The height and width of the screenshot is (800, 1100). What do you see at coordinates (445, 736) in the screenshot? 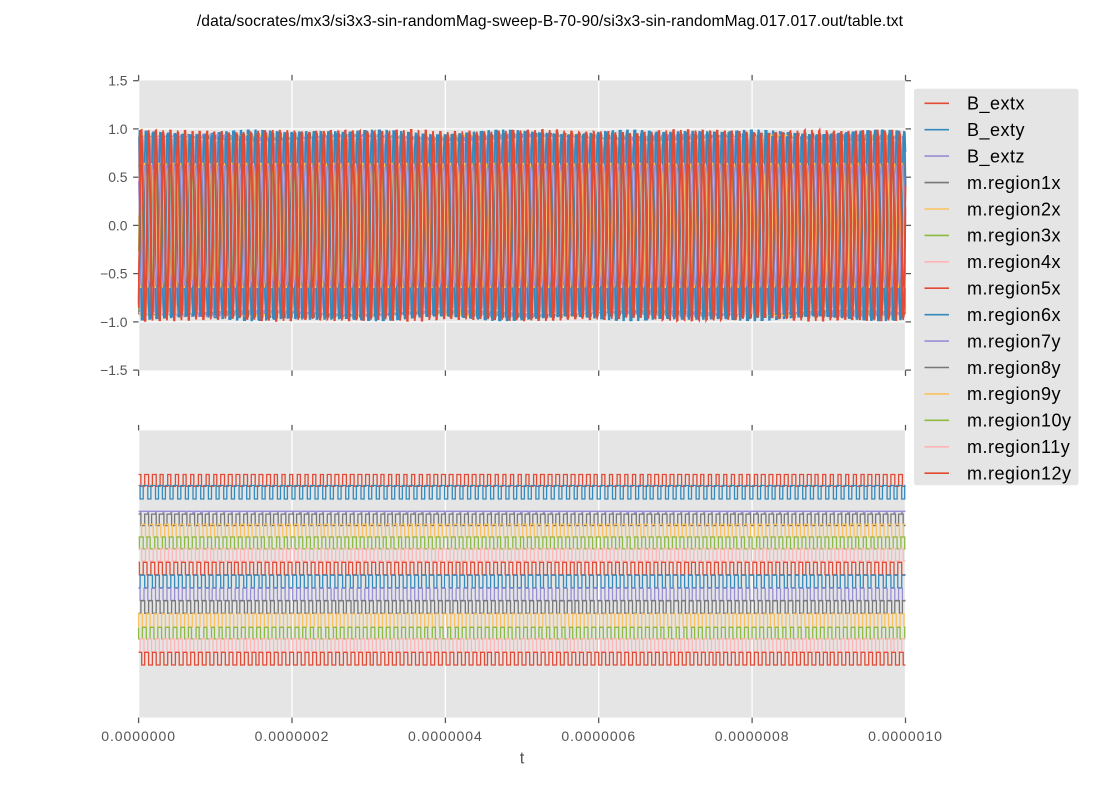
I see `svg-text: 0.0000004` at bounding box center [445, 736].